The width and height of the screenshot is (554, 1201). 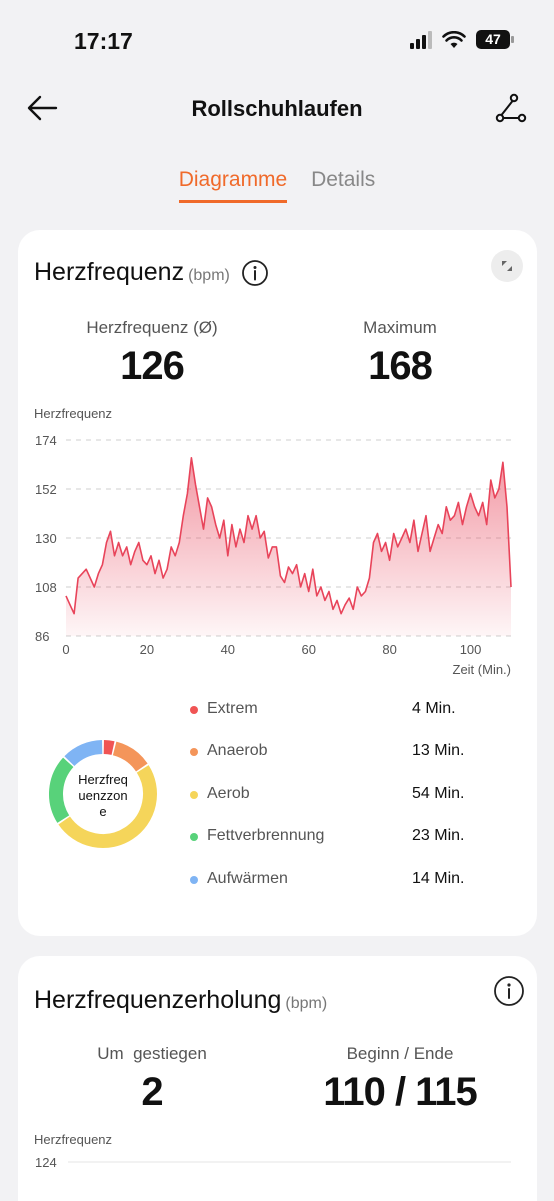 What do you see at coordinates (482, 669) in the screenshot?
I see `chart-x-axis-label: Zeit (Min.)` at bounding box center [482, 669].